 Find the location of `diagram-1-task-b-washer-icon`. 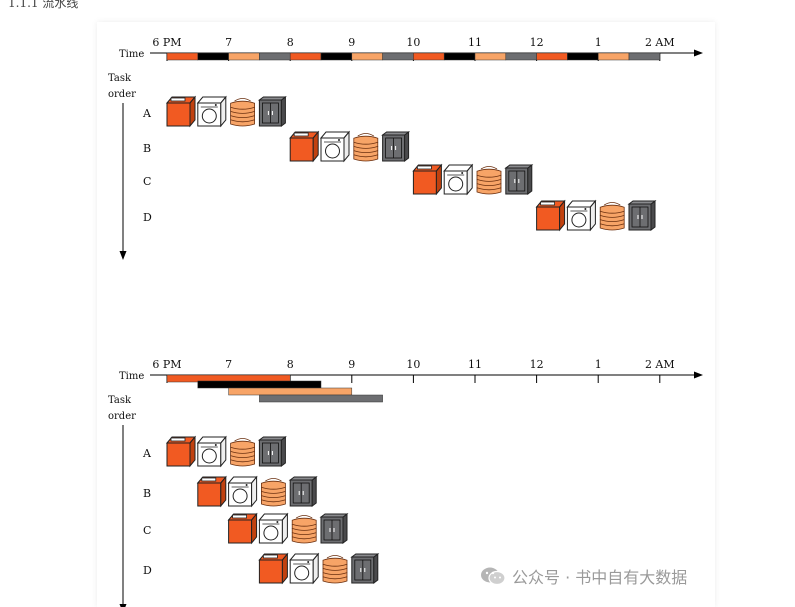

diagram-1-task-b-washer-icon is located at coordinates (304, 146).